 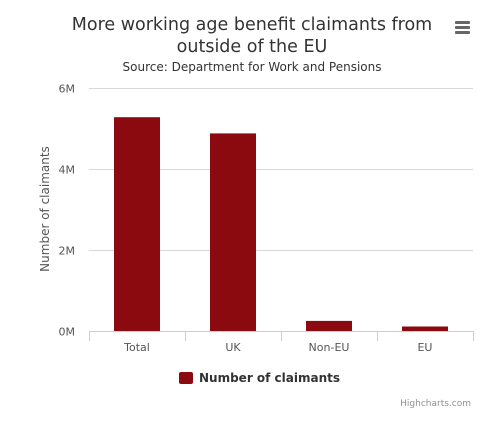 I want to click on x-tick-label: Non-EU, so click(x=329, y=347).